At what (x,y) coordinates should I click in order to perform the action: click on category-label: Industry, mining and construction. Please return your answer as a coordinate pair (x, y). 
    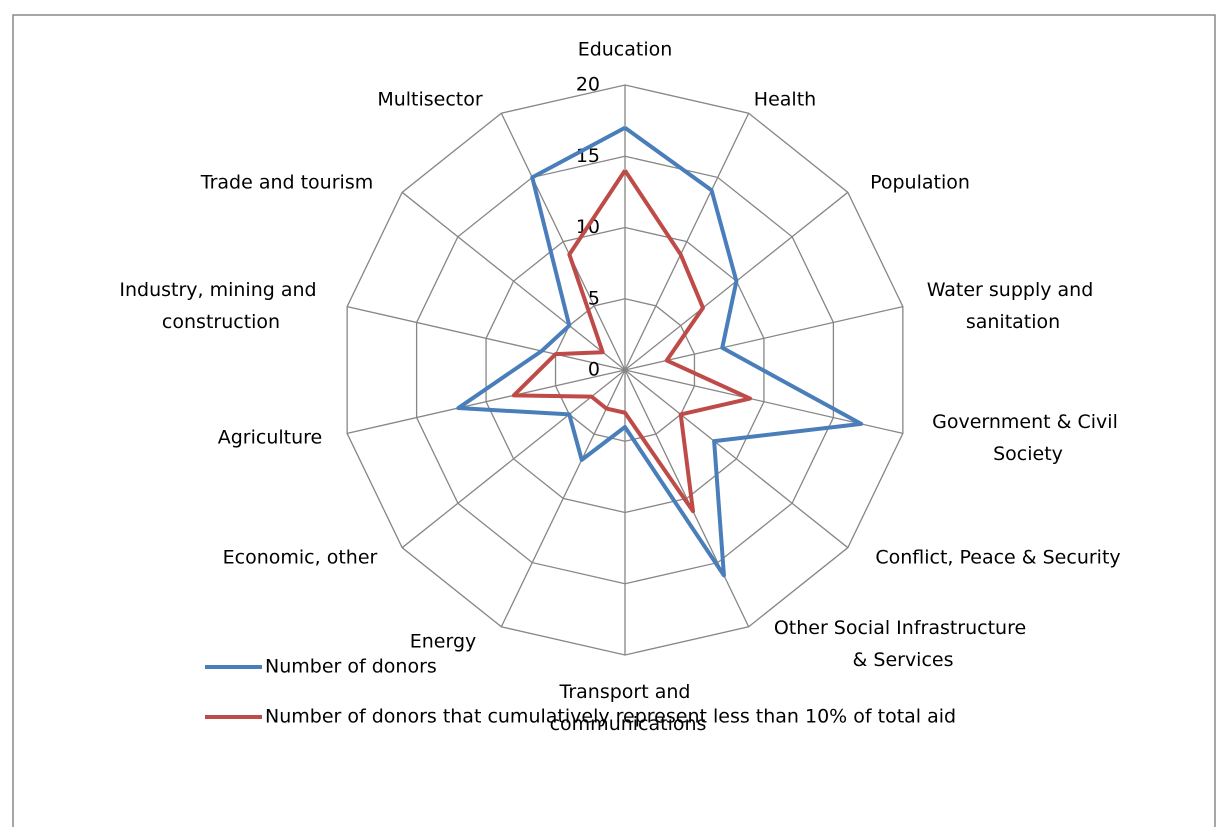
    Looking at the image, I should click on (217, 306).